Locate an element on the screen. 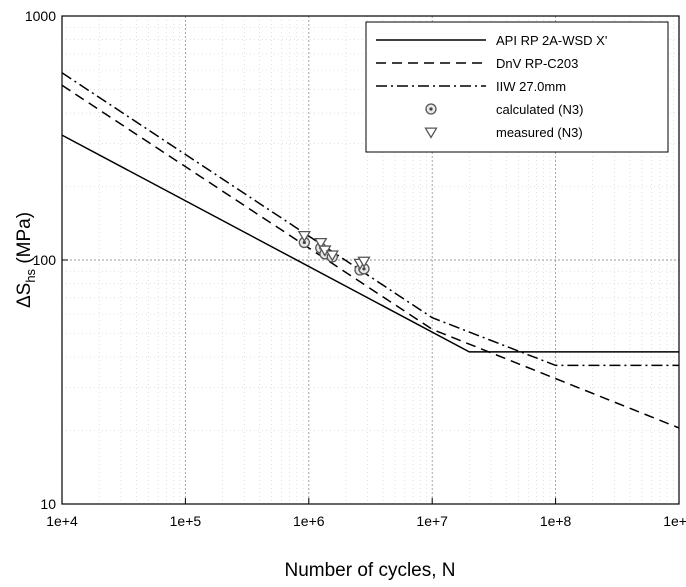 This screenshot has height=587, width=686. y-tick-label: 1000 is located at coordinates (40, 16).